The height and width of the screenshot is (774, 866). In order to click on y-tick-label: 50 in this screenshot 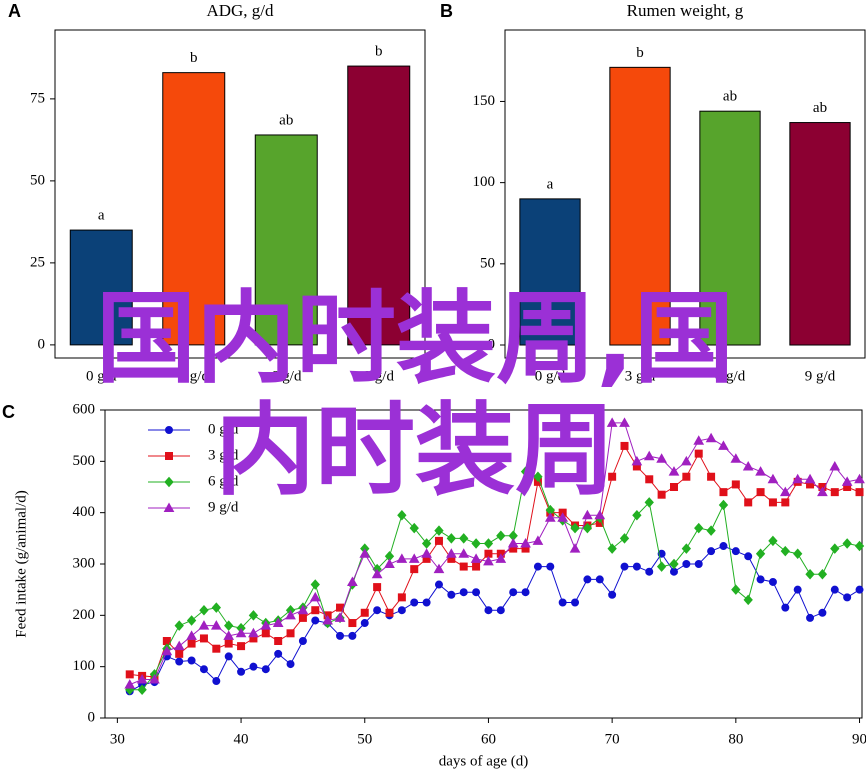, I will do `click(487, 263)`.